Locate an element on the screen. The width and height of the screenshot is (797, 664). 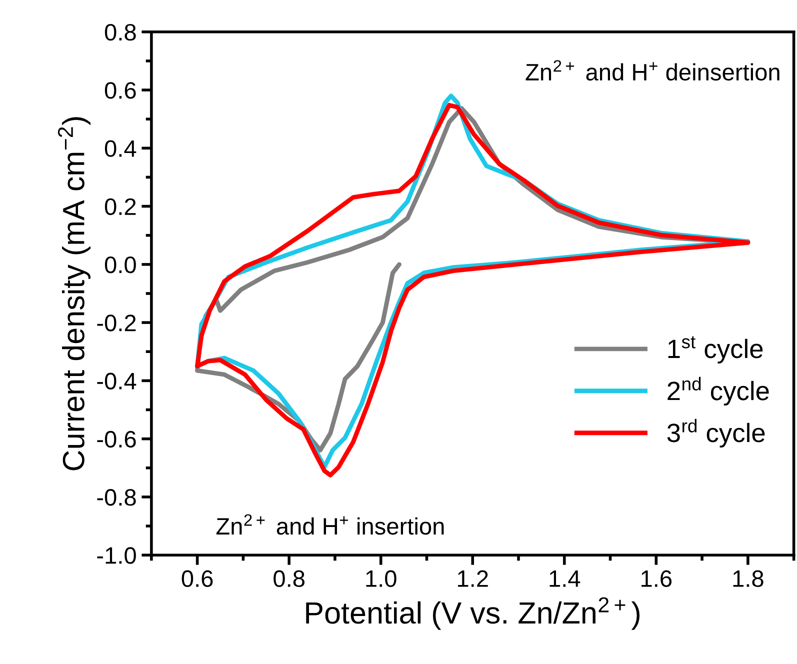
x-tick-label: 0.6 is located at coordinates (197, 579).